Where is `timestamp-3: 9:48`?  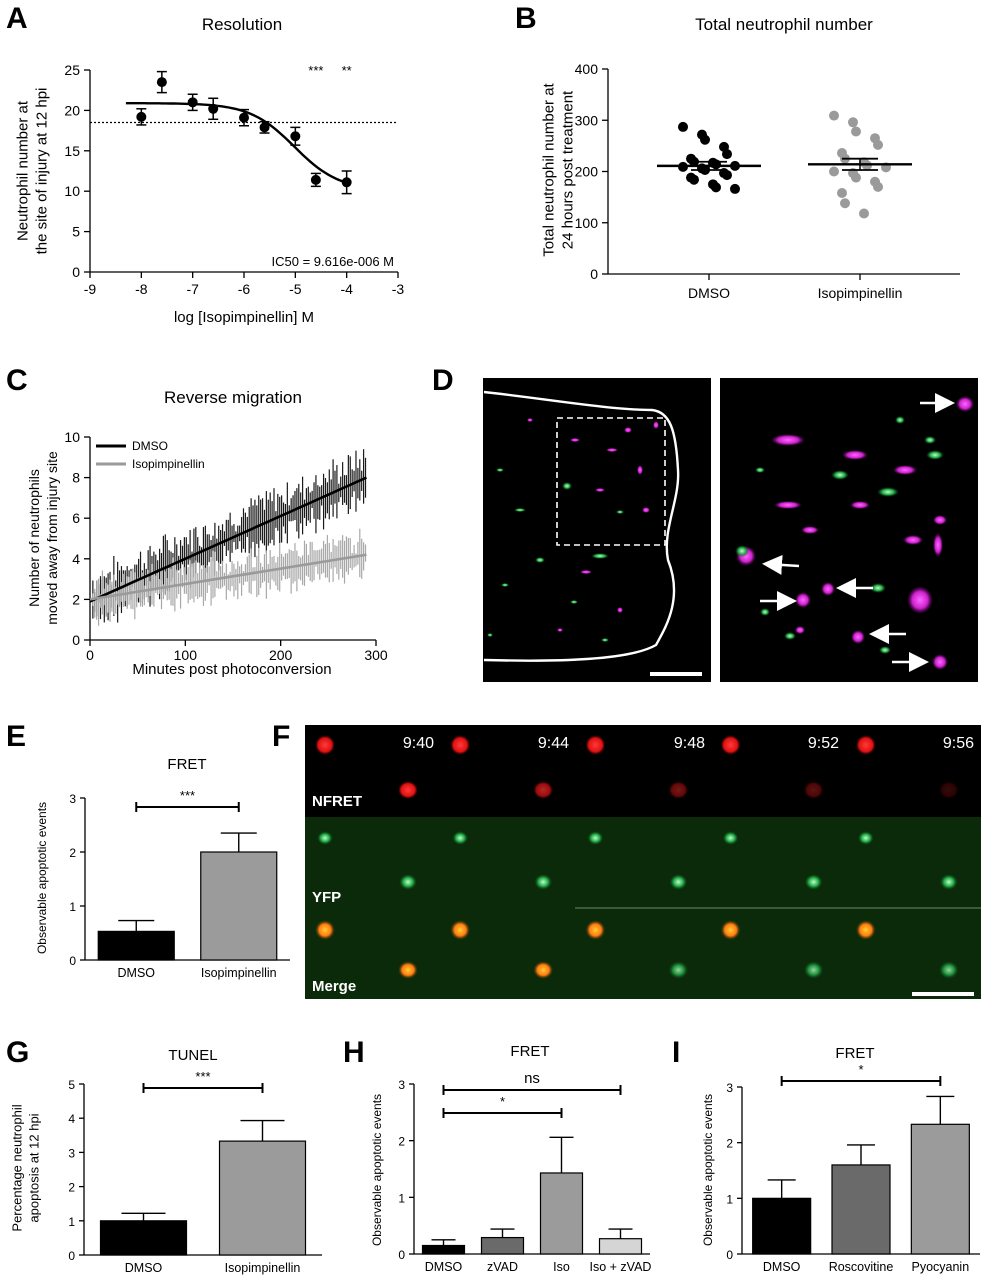 timestamp-3: 9:48 is located at coordinates (689, 743).